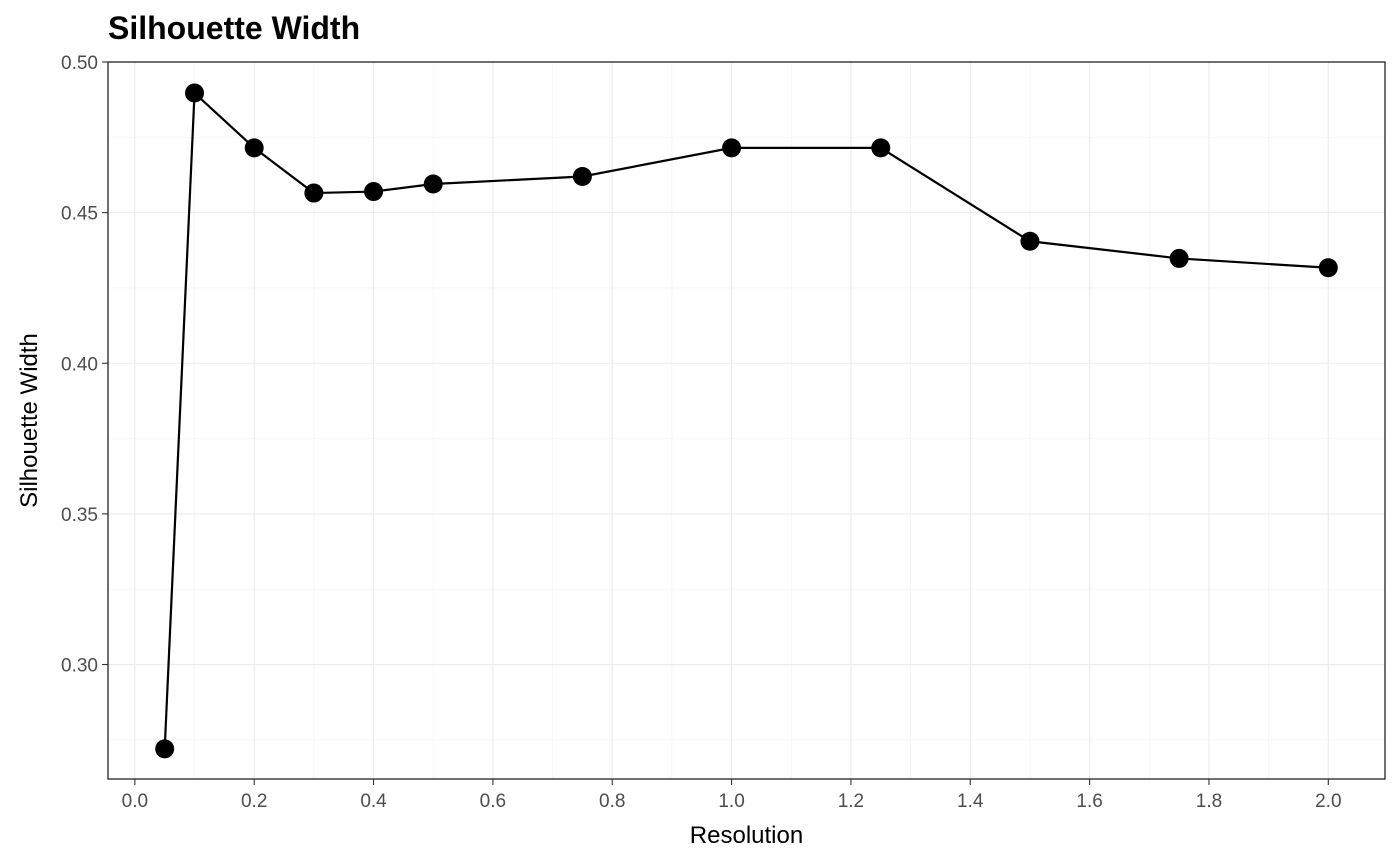 This screenshot has height=865, width=1400. What do you see at coordinates (1328, 801) in the screenshot?
I see `x-tick-label: 2.0` at bounding box center [1328, 801].